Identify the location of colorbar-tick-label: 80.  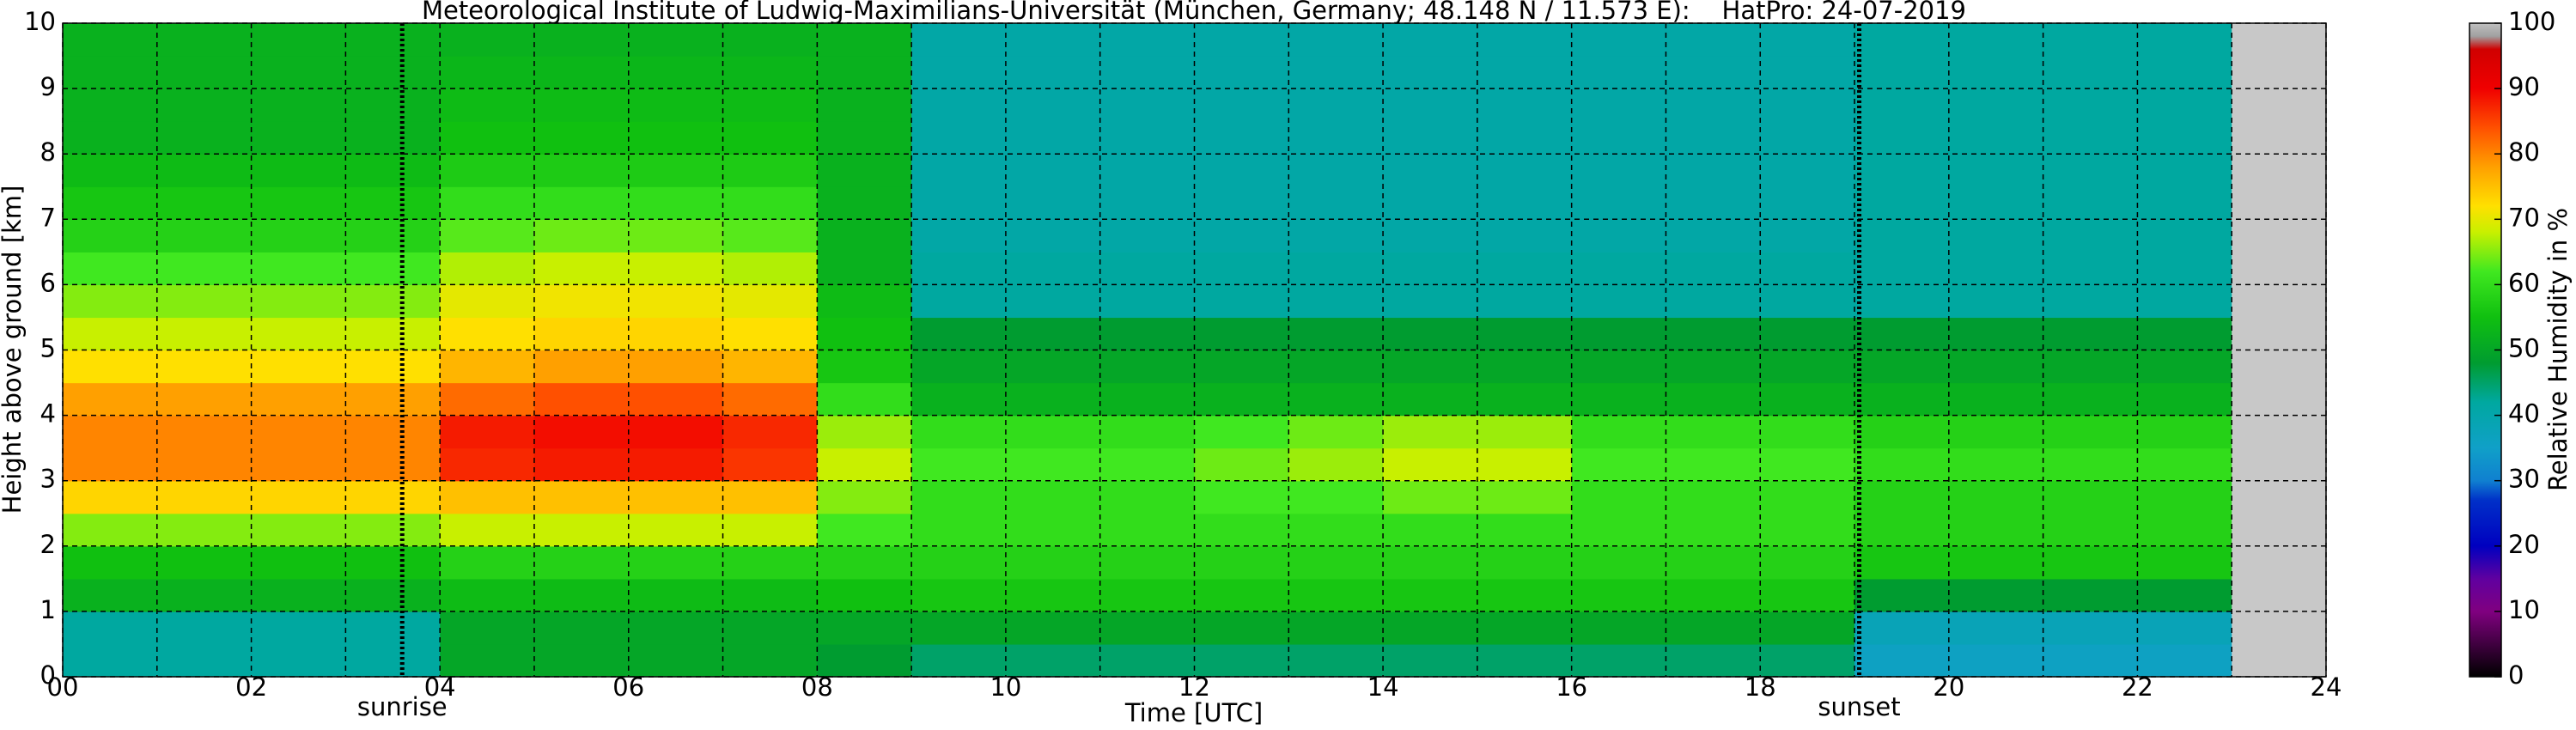
(2524, 152).